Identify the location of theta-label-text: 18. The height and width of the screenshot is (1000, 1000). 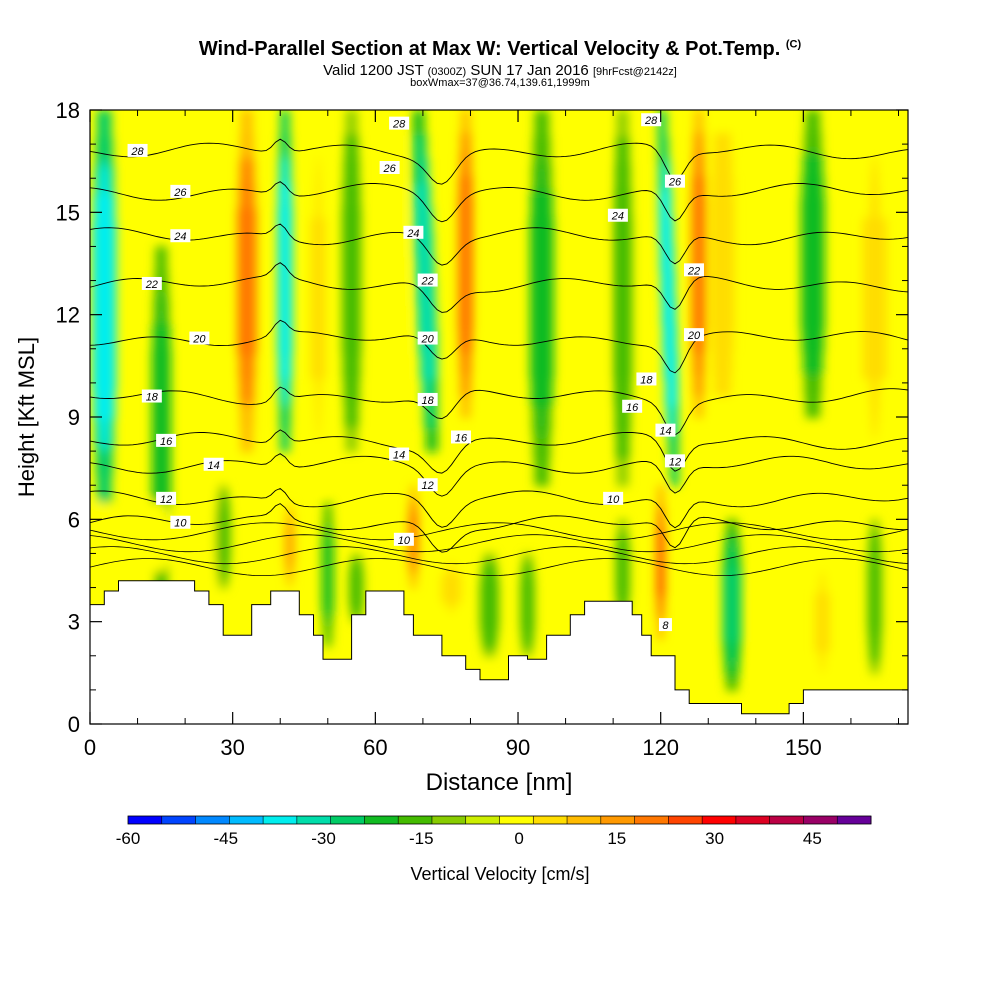
(428, 401).